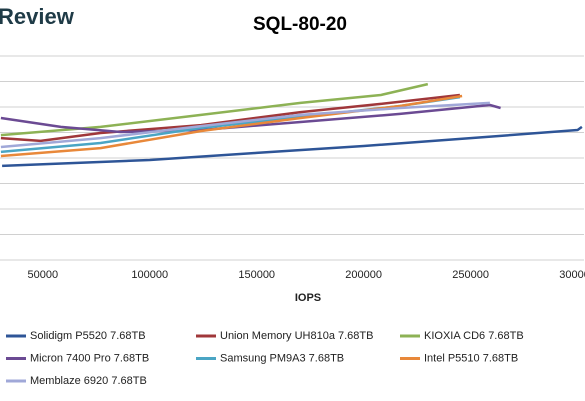  What do you see at coordinates (88, 381) in the screenshot?
I see `legend-label: Memblaze 6920 7.68TB` at bounding box center [88, 381].